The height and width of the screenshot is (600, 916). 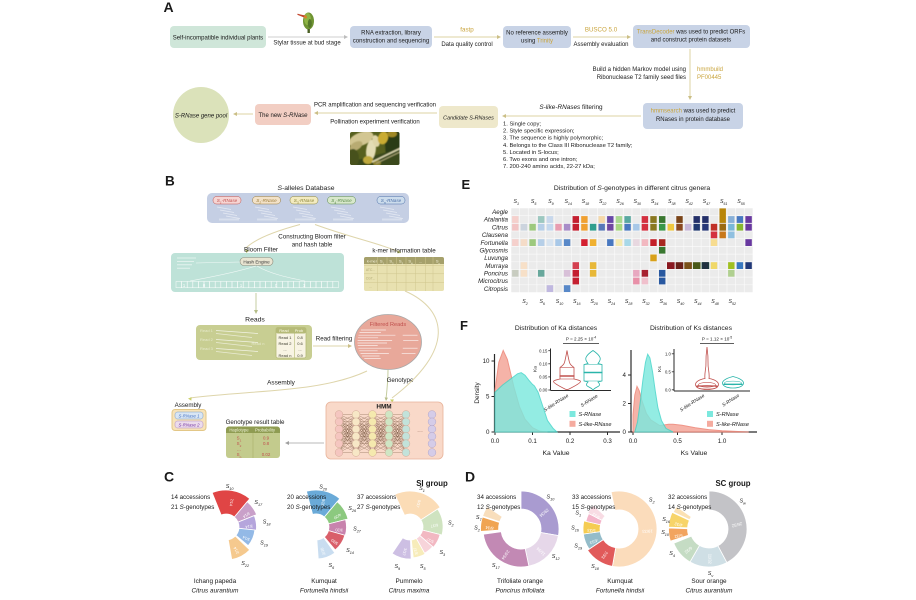 What do you see at coordinates (687, 497) in the screenshot?
I see `svg-text: 32 accessions` at bounding box center [687, 497].